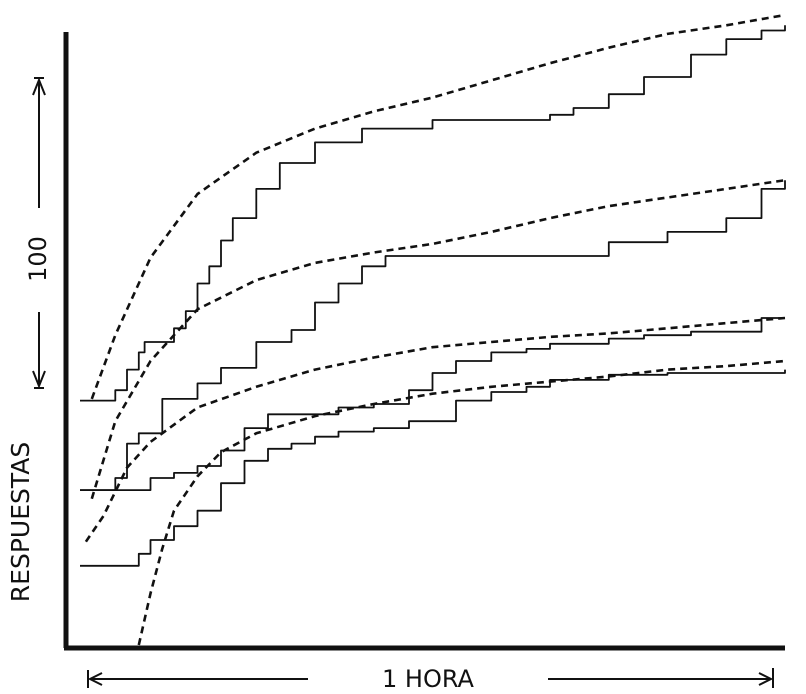 This screenshot has height=694, width=806. Describe the element at coordinates (20, 522) in the screenshot. I see `y-axis-label: RESPUESTAS` at that location.